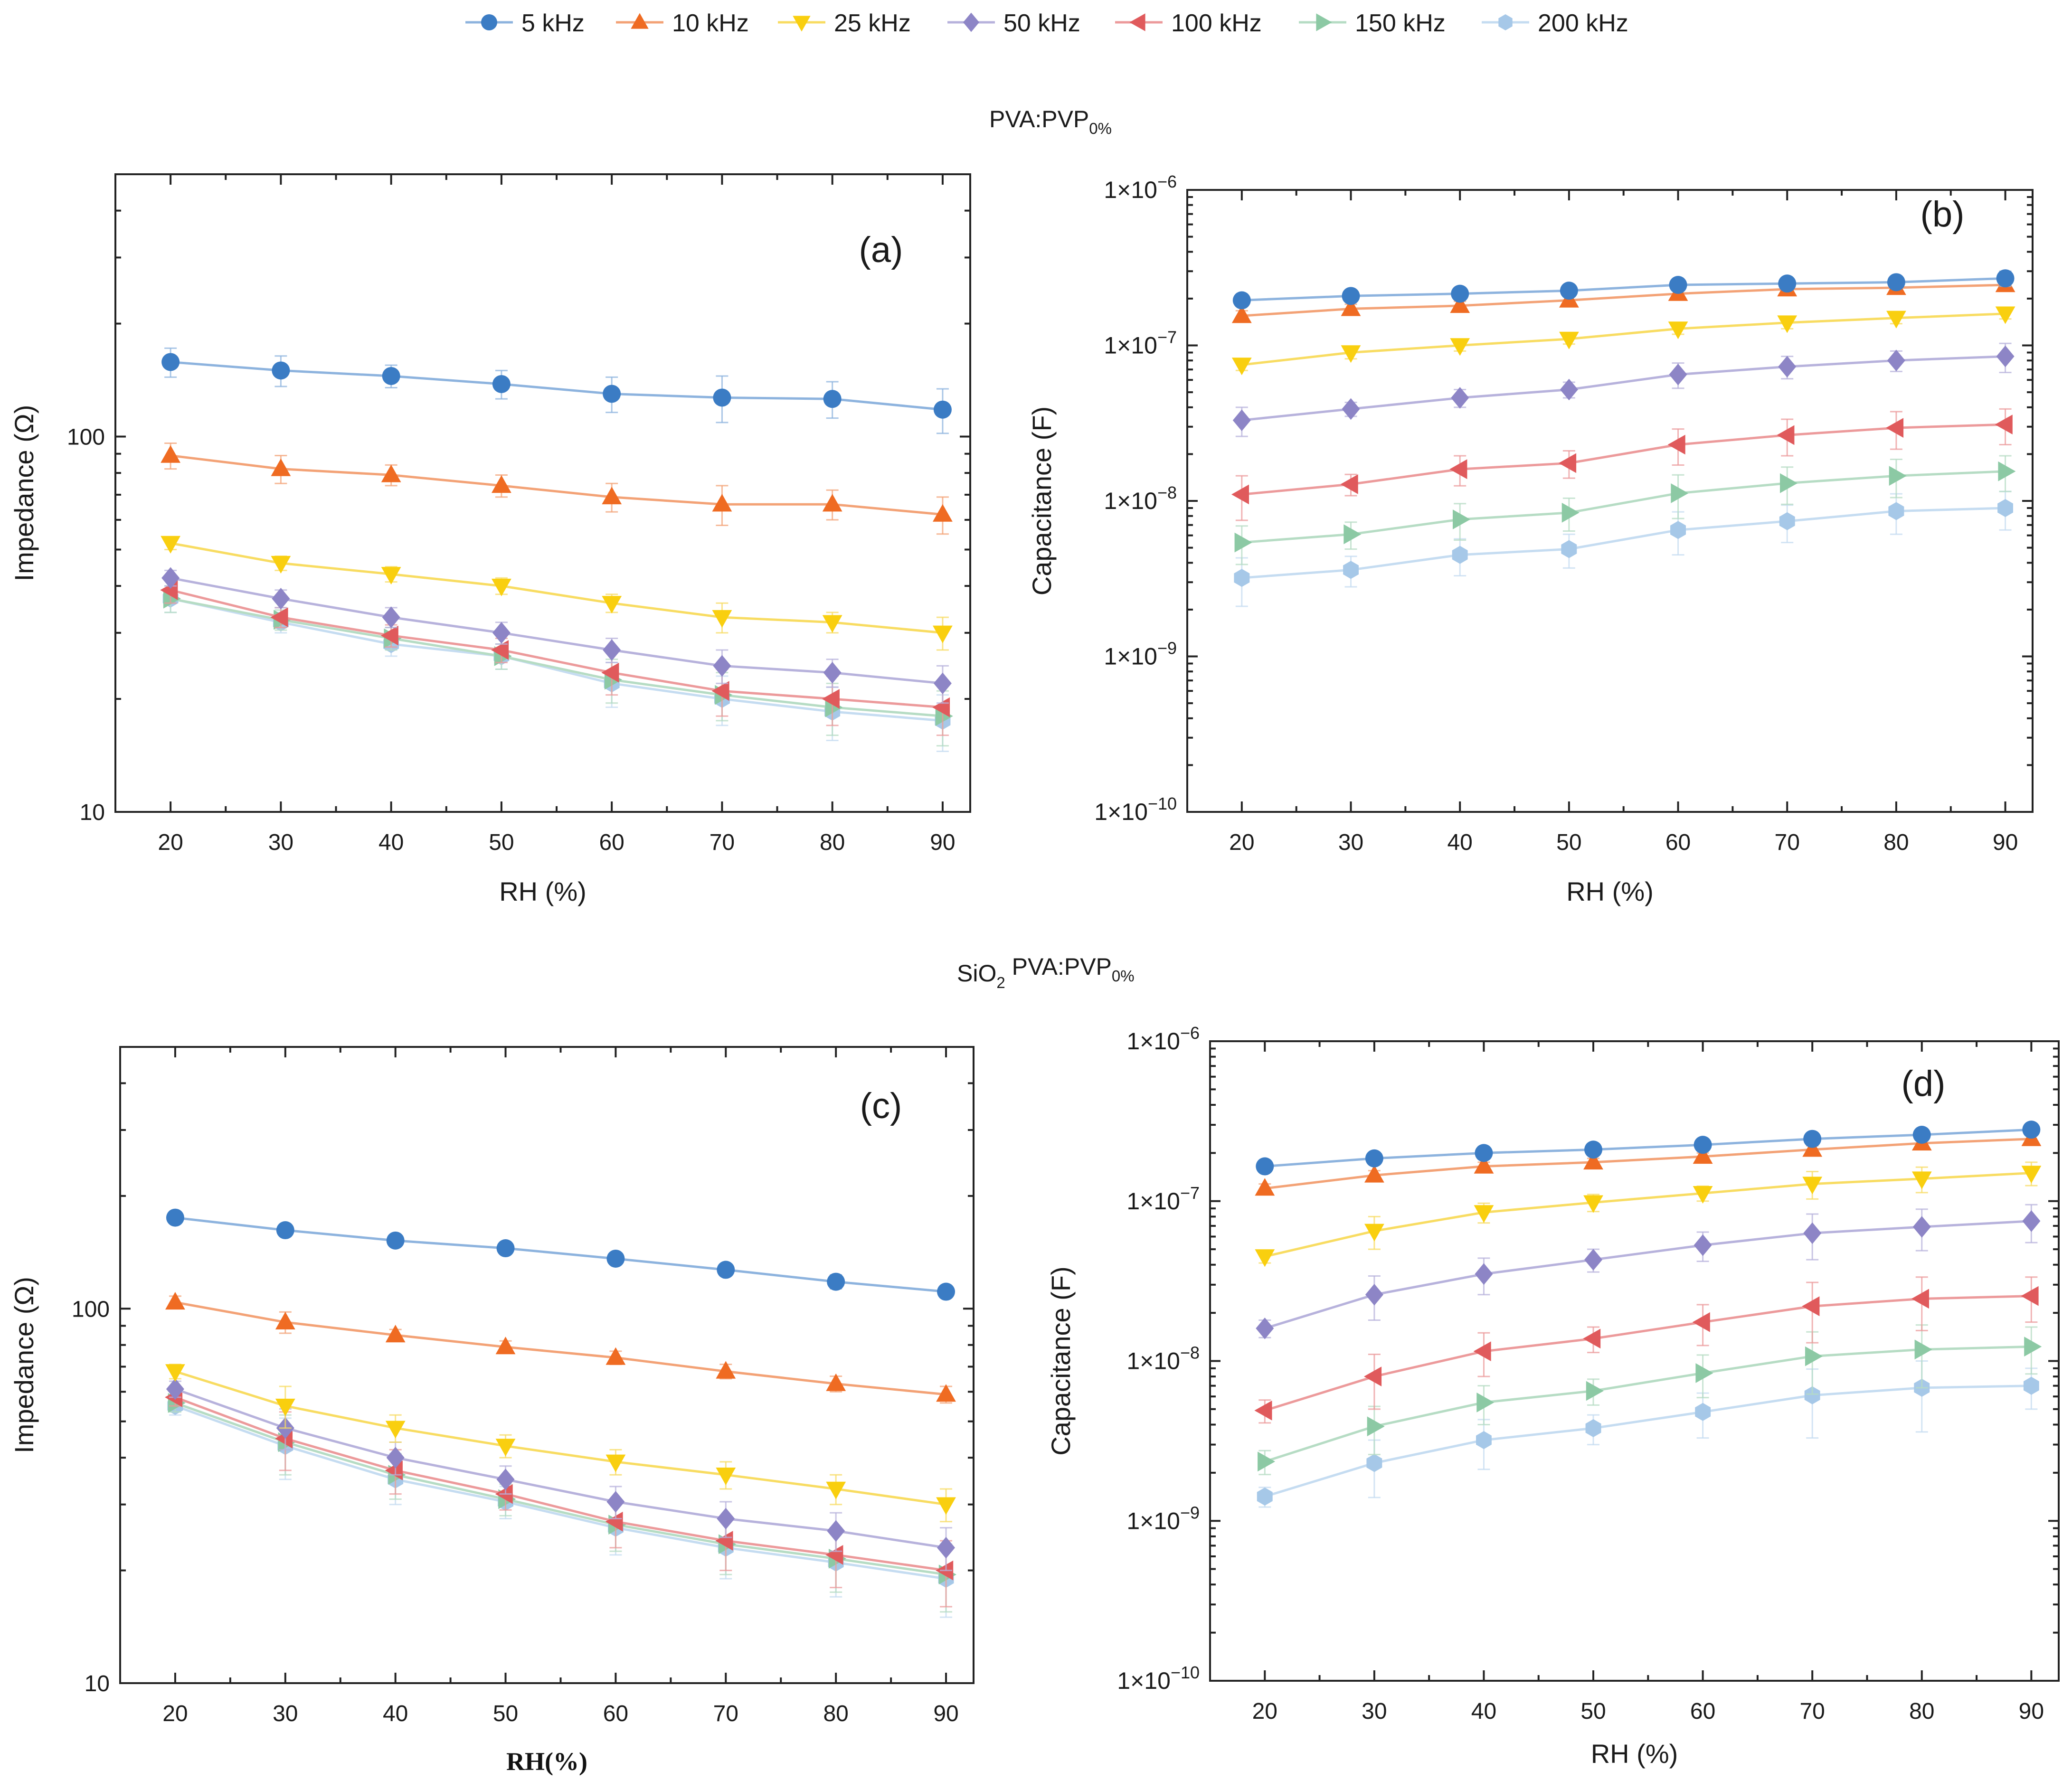 The height and width of the screenshot is (1780, 2072). Describe the element at coordinates (1351, 307) in the screenshot. I see `panel-b-point-10-khz` at that location.